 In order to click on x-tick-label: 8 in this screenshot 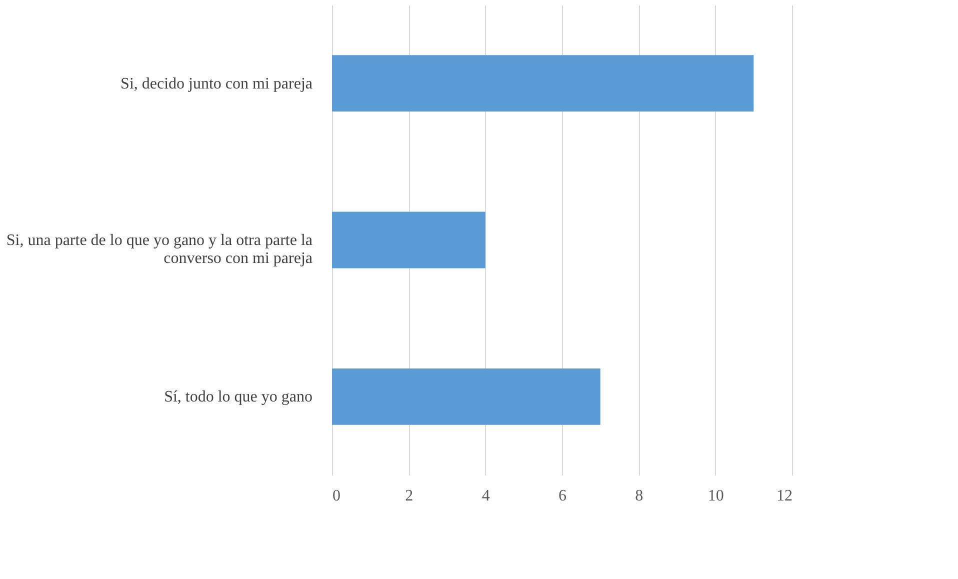, I will do `click(639, 496)`.